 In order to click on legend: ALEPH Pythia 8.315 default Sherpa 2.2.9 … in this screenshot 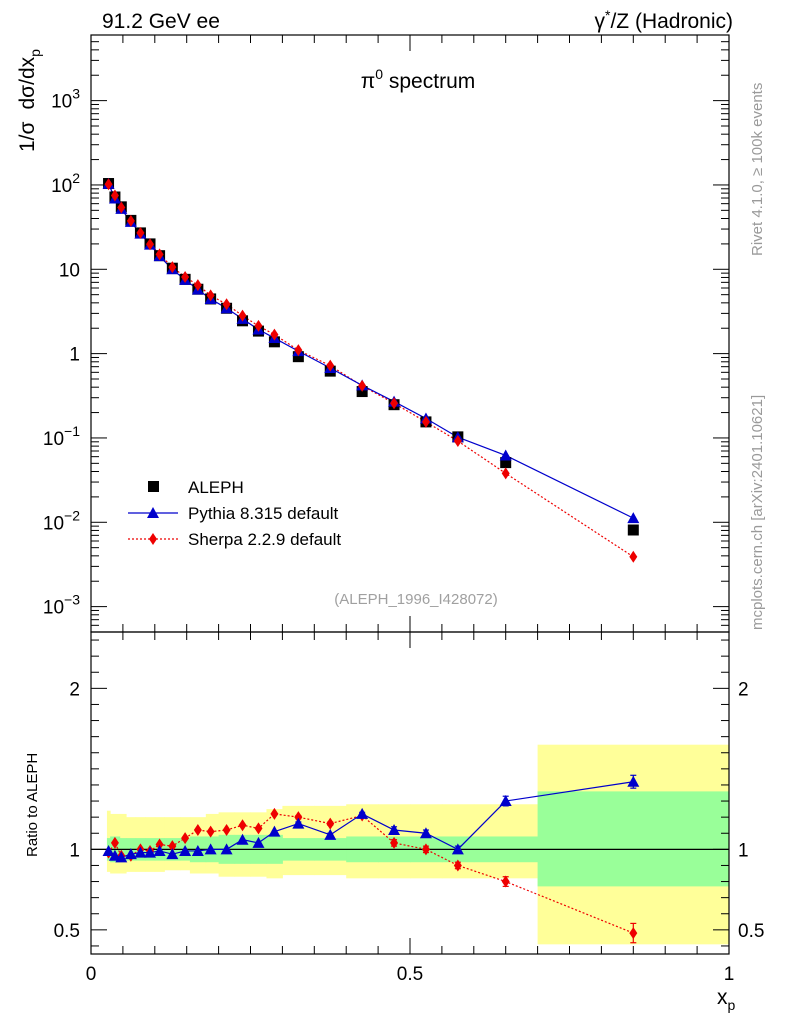, I will do `click(234, 513)`.